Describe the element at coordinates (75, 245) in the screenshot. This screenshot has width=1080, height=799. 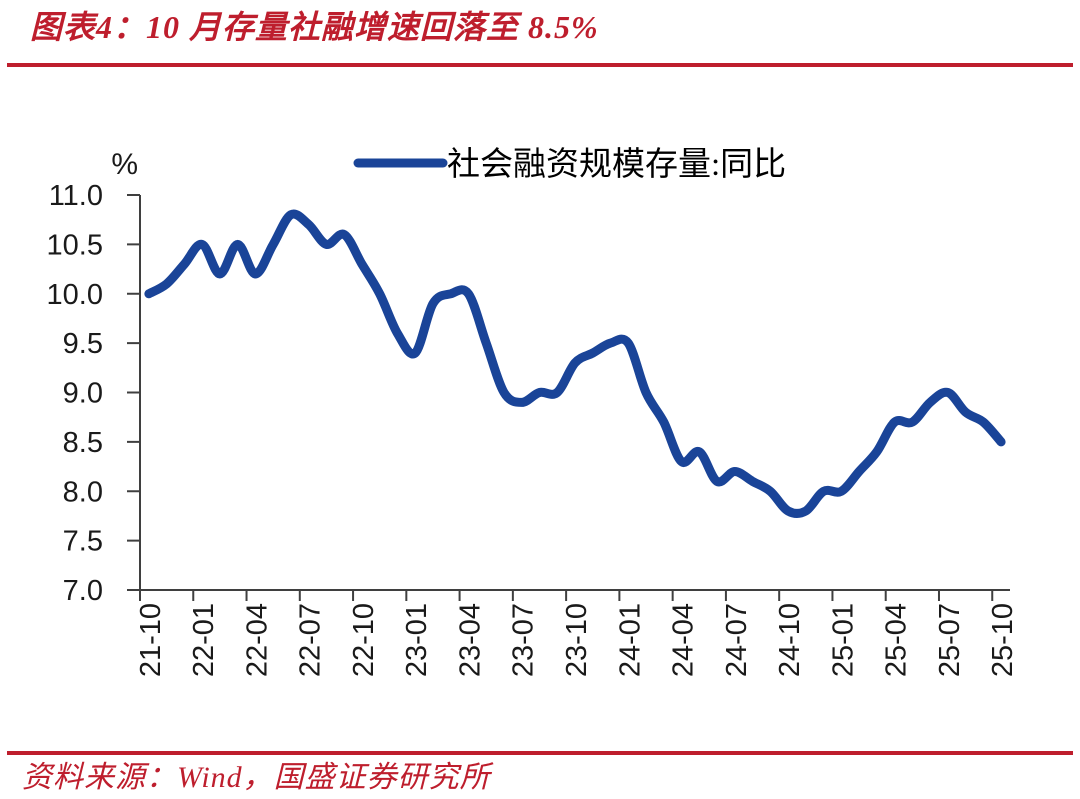
I see `y-tick-label: 10.5` at that location.